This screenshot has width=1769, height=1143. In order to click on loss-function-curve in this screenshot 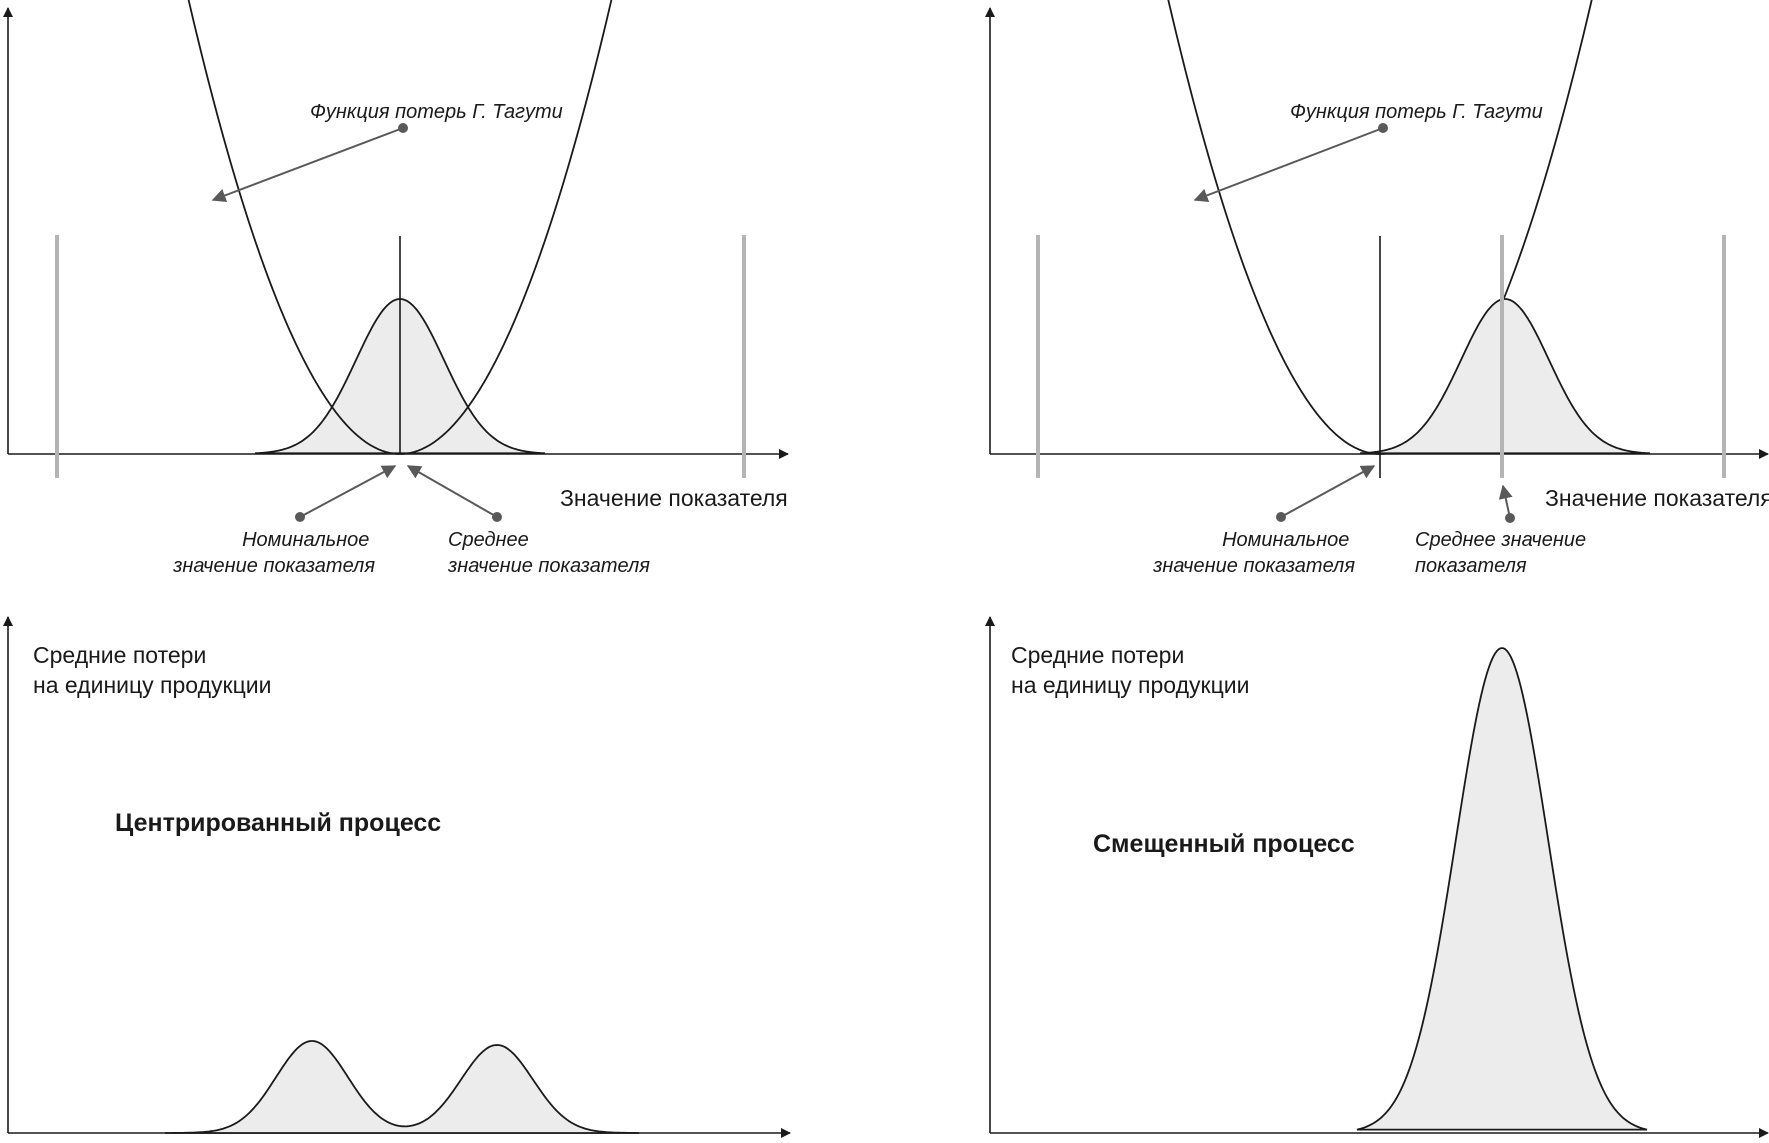, I will do `click(400, 227)`.